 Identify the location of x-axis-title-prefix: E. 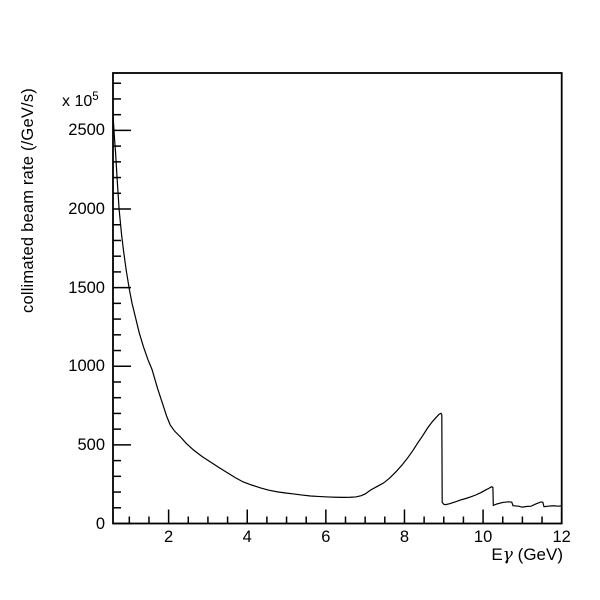
(497, 554).